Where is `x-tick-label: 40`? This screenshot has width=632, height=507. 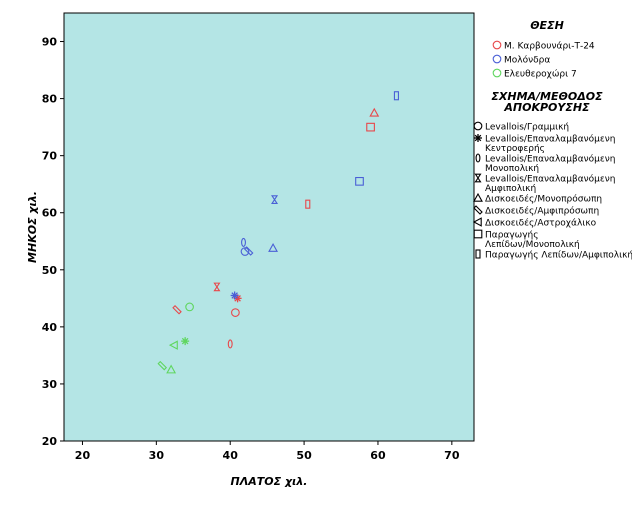 x-tick-label: 40 is located at coordinates (231, 455).